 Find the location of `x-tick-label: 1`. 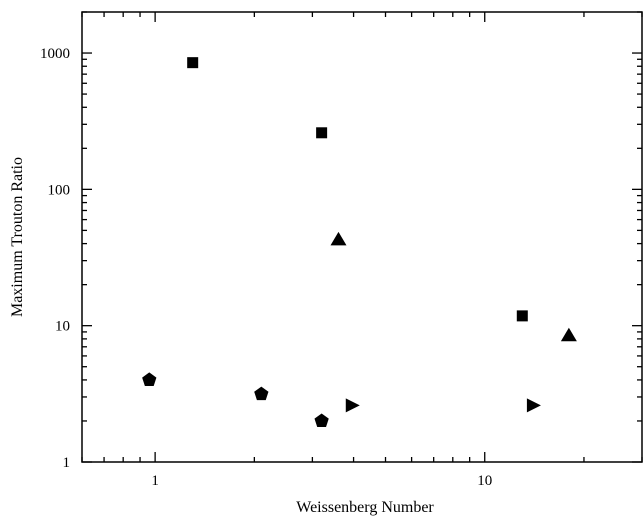

x-tick-label: 1 is located at coordinates (155, 481).